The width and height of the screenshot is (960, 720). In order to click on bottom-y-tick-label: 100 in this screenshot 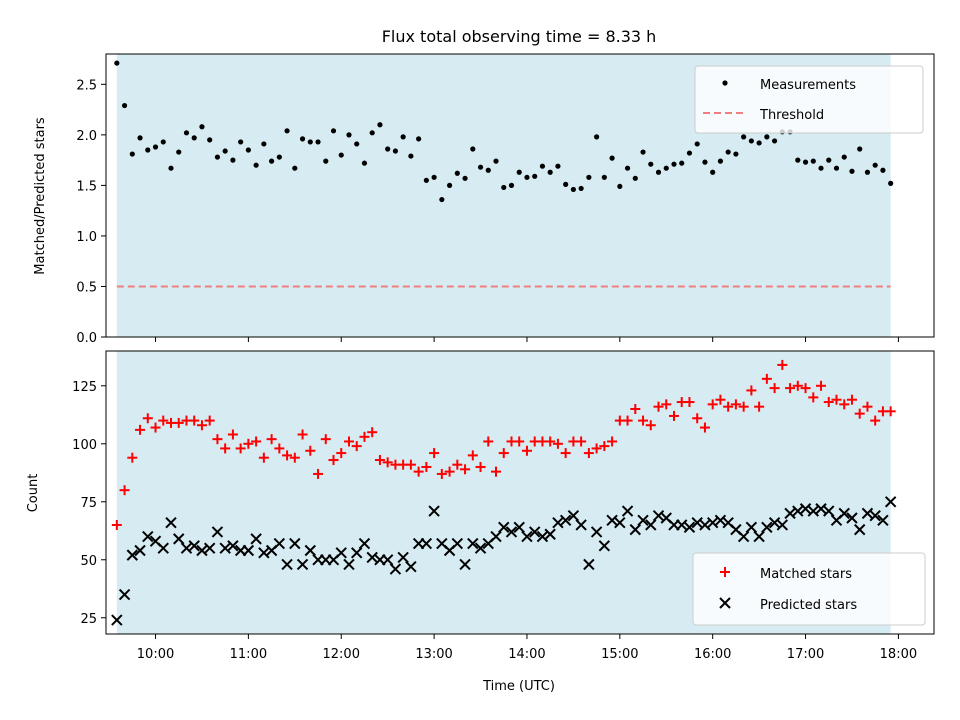, I will do `click(84, 445)`.